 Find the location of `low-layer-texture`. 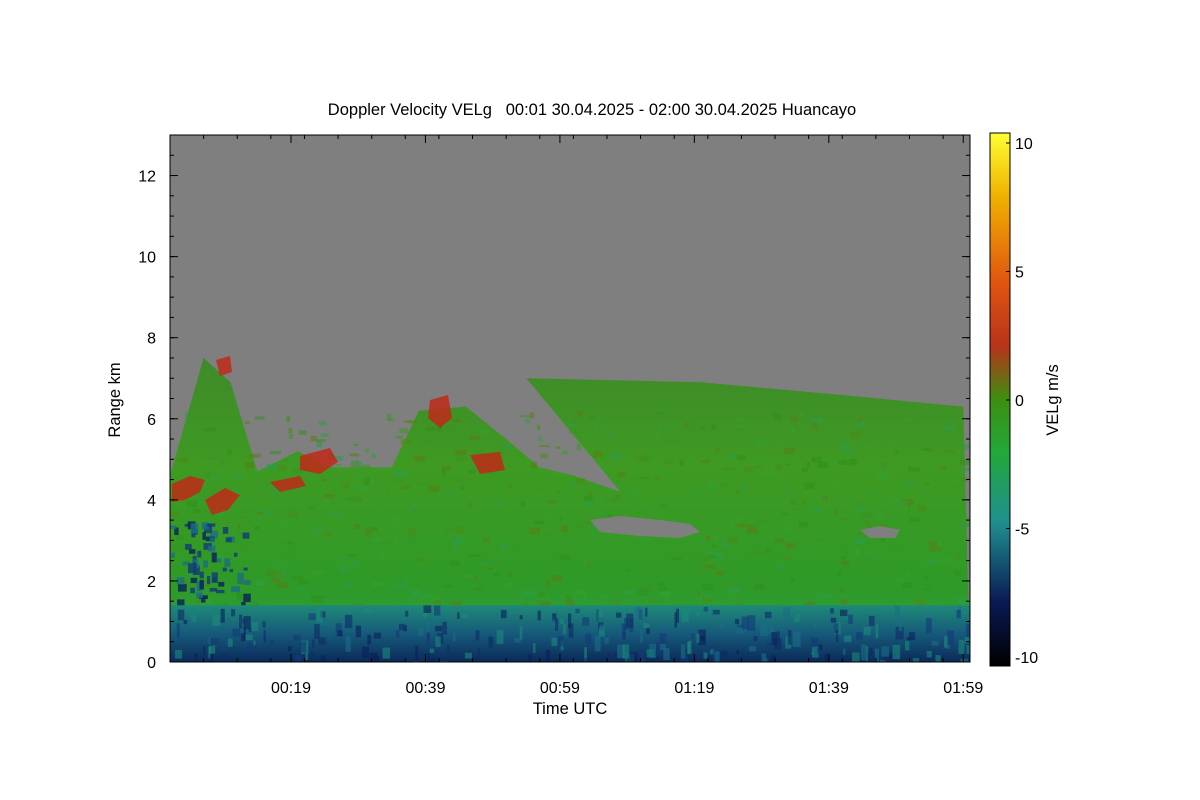

low-layer-texture is located at coordinates (572, 633).